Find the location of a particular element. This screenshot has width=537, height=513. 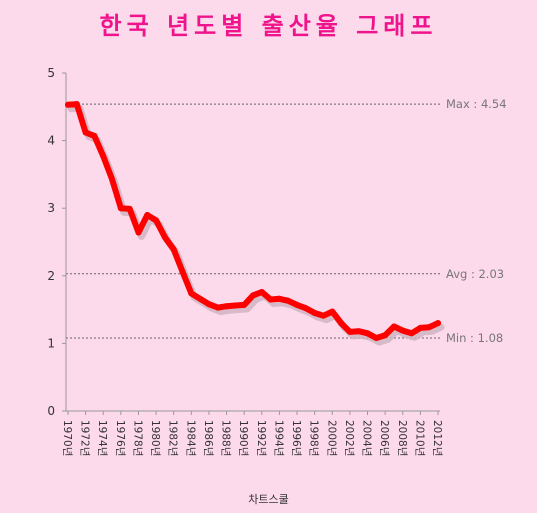

x-tick-label: 1996년 is located at coordinates (296, 438).